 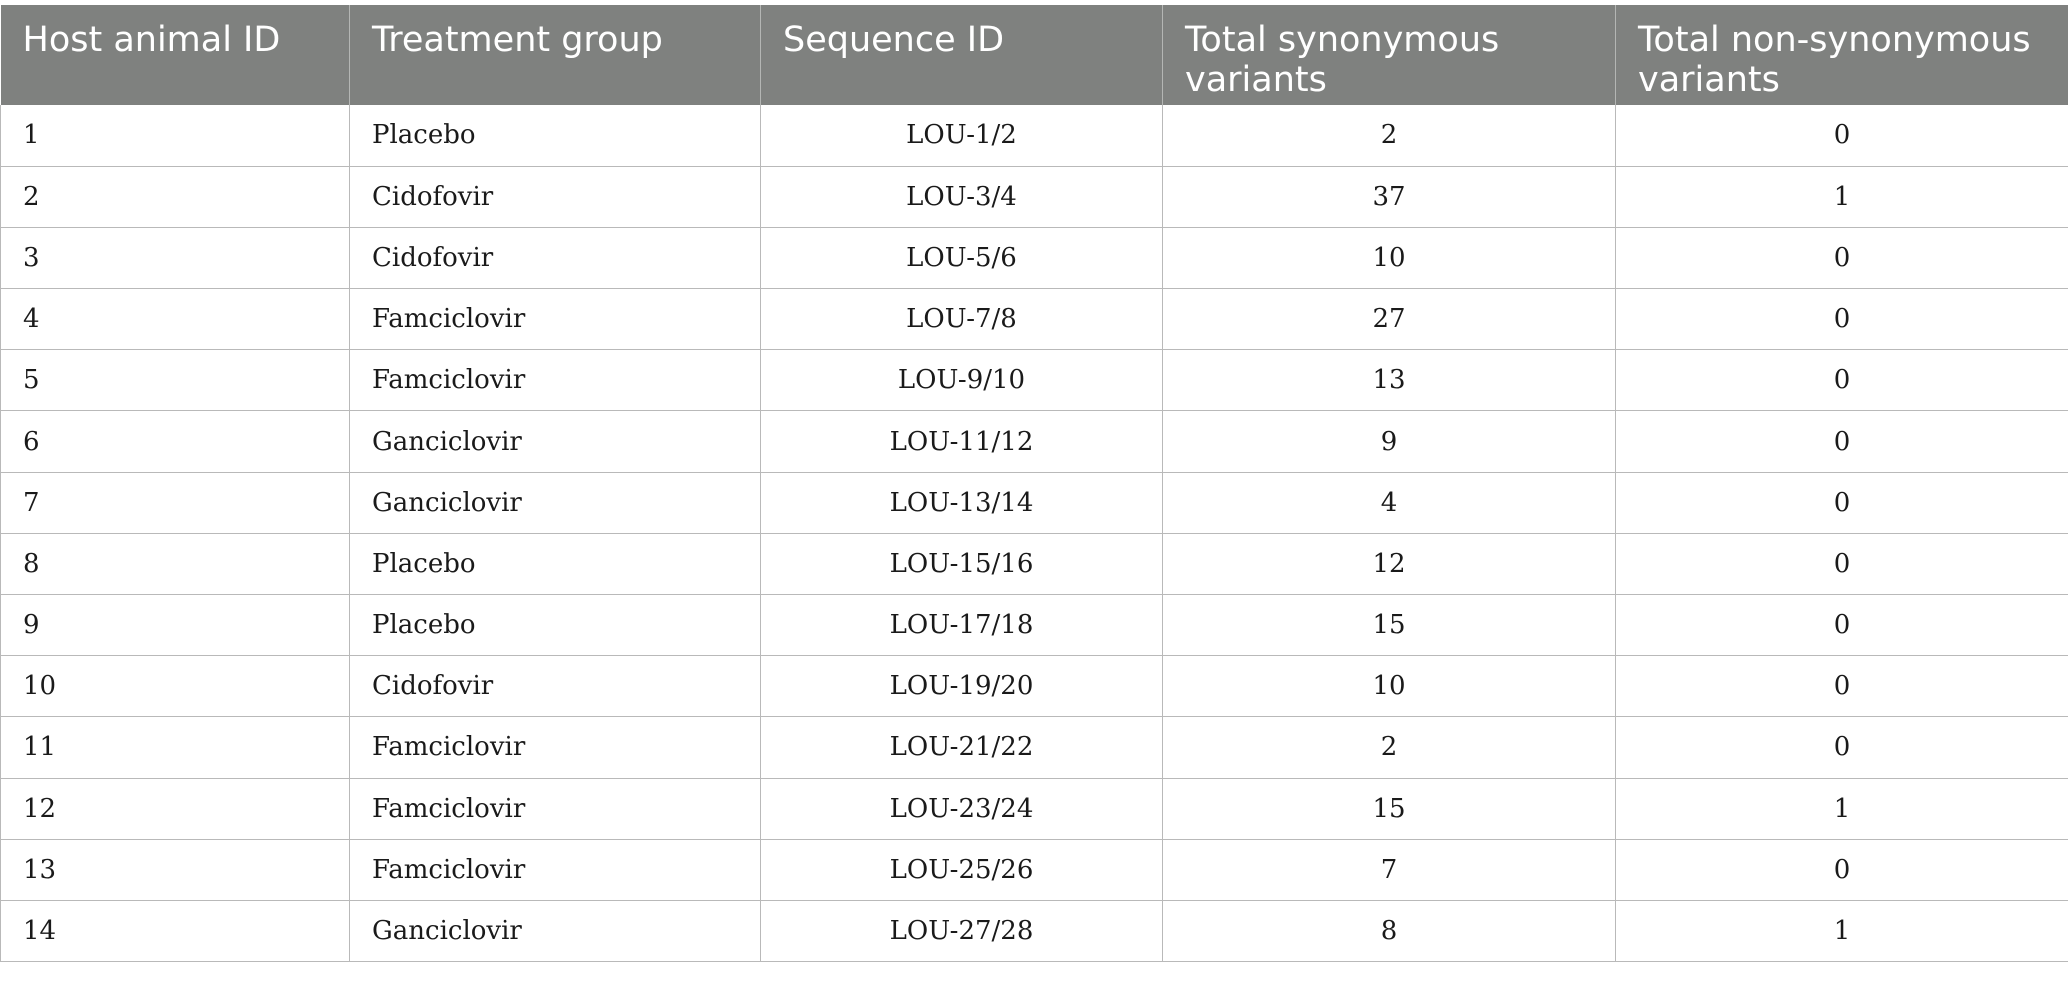 I want to click on sequence-id-cell: LOU-17/18, so click(x=961, y=625).